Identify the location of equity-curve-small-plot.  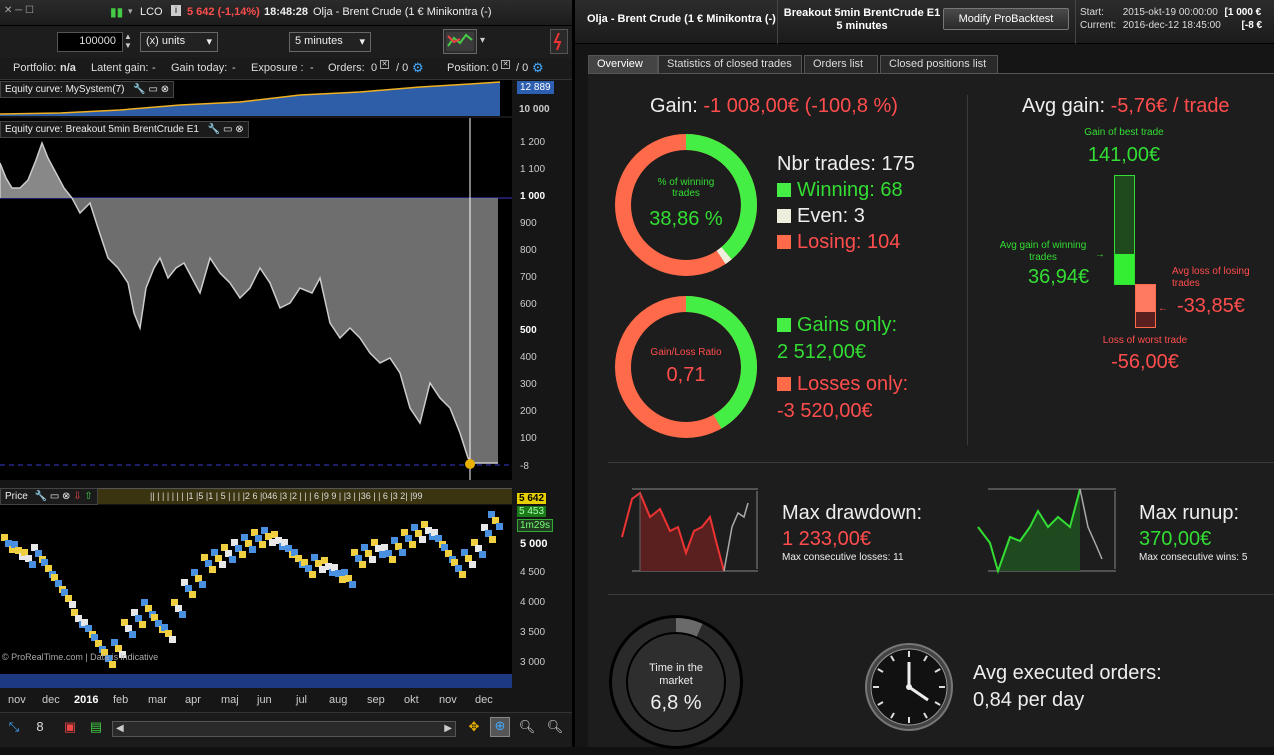
(250, 98).